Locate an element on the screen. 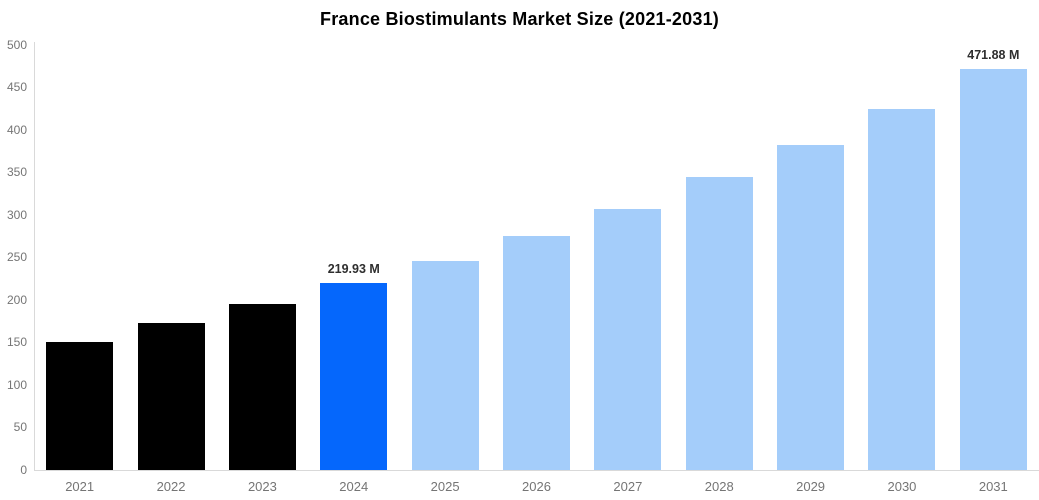 This screenshot has width=1039, height=500. y-axis-line is located at coordinates (34, 256).